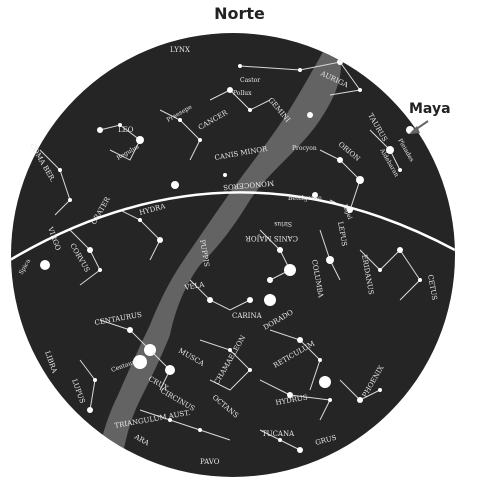 This screenshot has height=480, width=479. I want to click on label-pavo: PAVO, so click(210, 462).